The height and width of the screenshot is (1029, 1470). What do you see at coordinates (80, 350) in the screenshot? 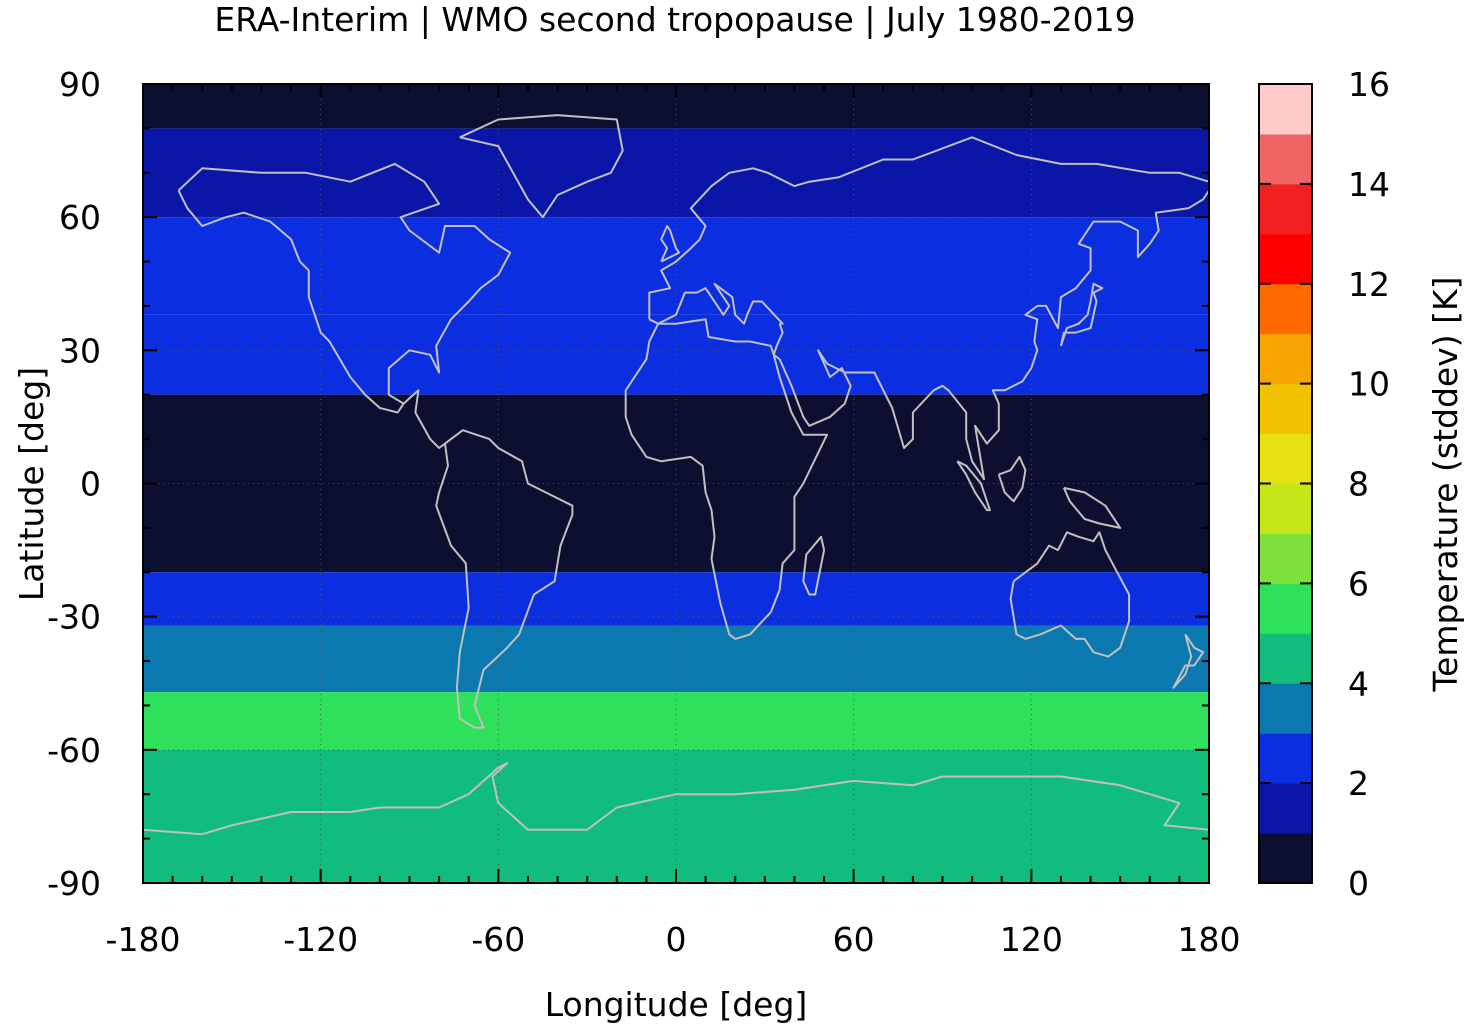
I see `y-tick-label: 30` at bounding box center [80, 350].